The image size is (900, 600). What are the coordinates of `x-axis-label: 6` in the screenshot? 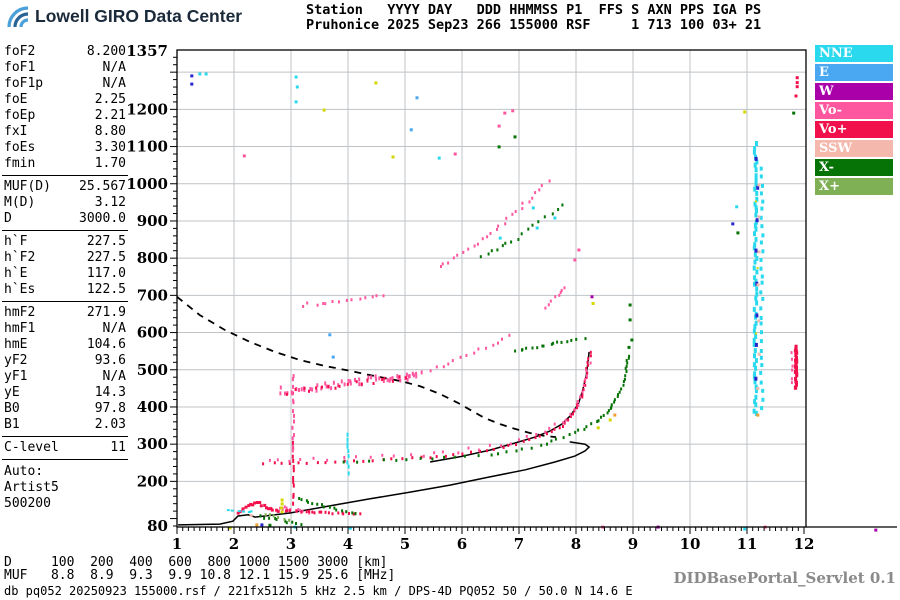 It's located at (462, 544).